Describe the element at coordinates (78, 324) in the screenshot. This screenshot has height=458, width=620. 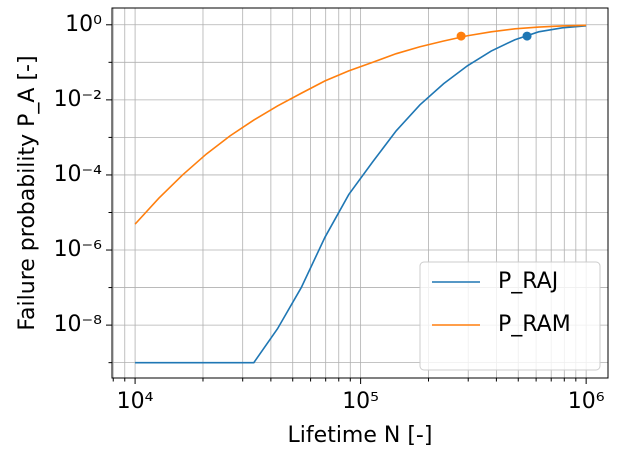
I see `y-tick-label: 10⁻⁸` at that location.